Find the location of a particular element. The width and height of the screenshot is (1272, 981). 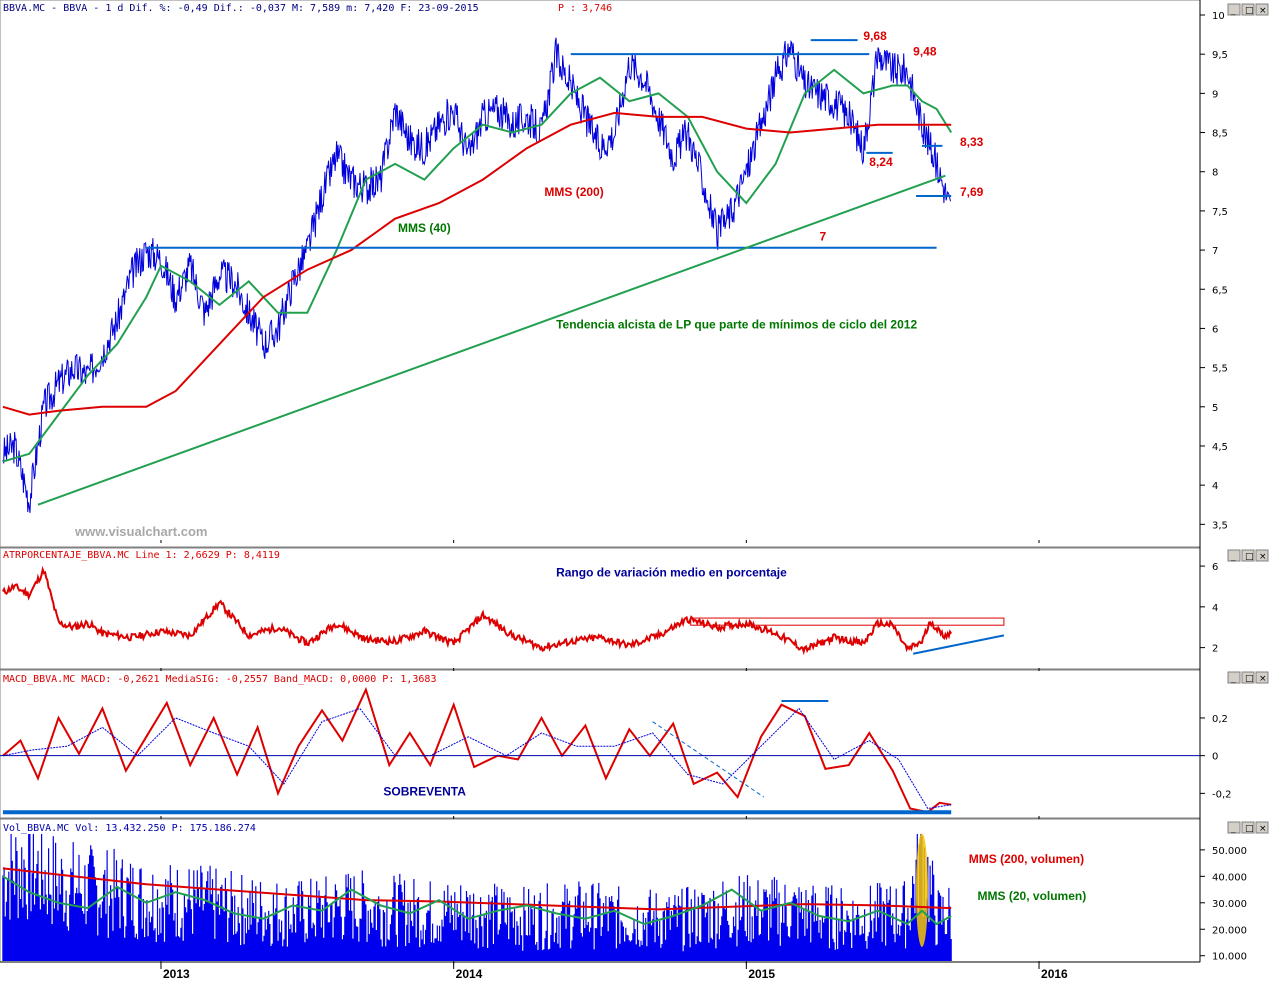

annotation-label: 8,33 is located at coordinates (972, 142).